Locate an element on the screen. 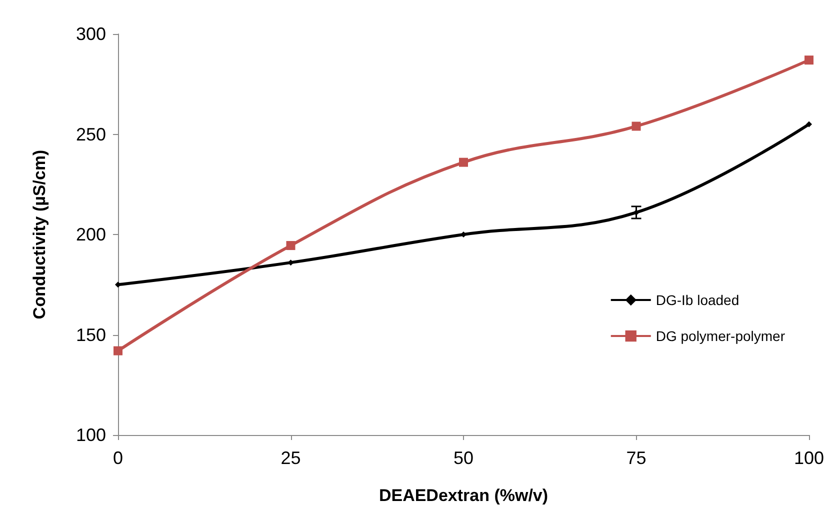 The image size is (838, 530). y-tick-label: 100 is located at coordinates (91, 435).